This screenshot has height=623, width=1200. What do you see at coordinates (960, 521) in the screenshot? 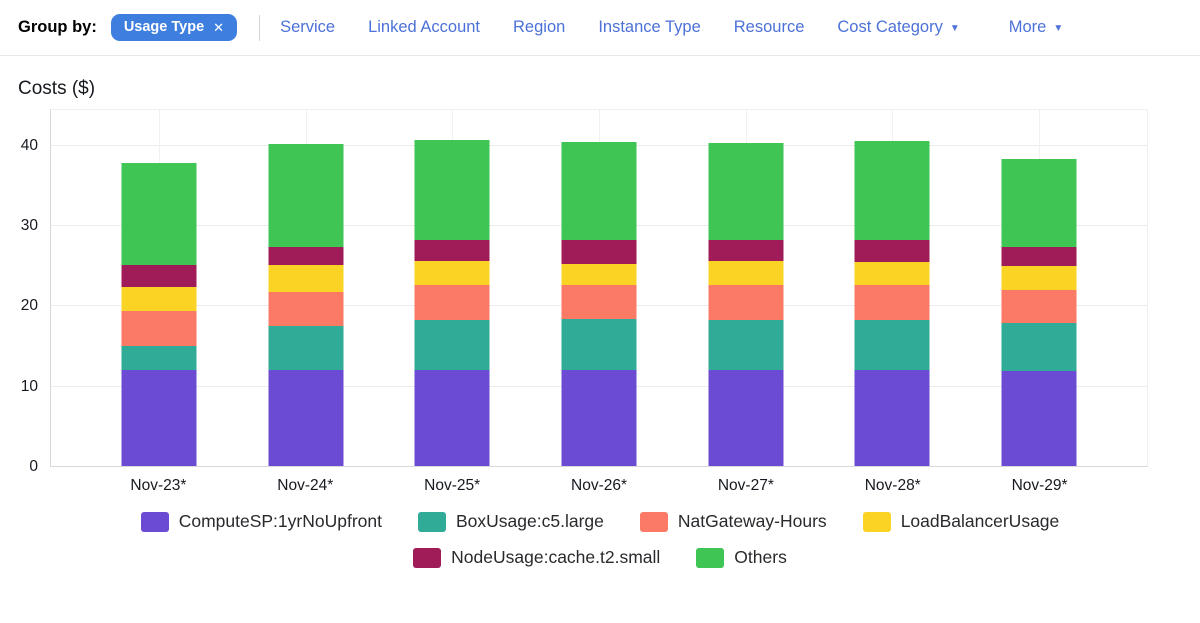
I see `legend-item-loadbalancerusage: LoadBalancerUsage` at bounding box center [960, 521].